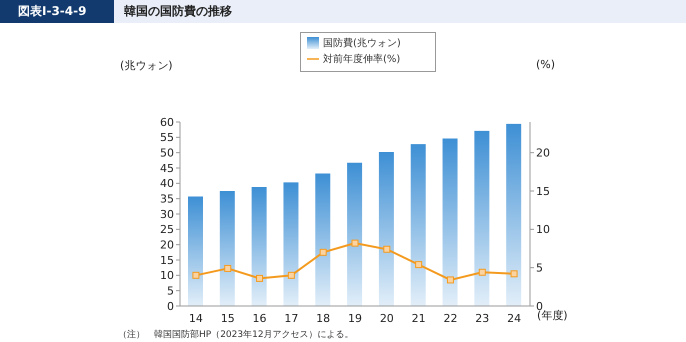 The width and height of the screenshot is (686, 342). I want to click on y-tick-label: 45, so click(167, 168).